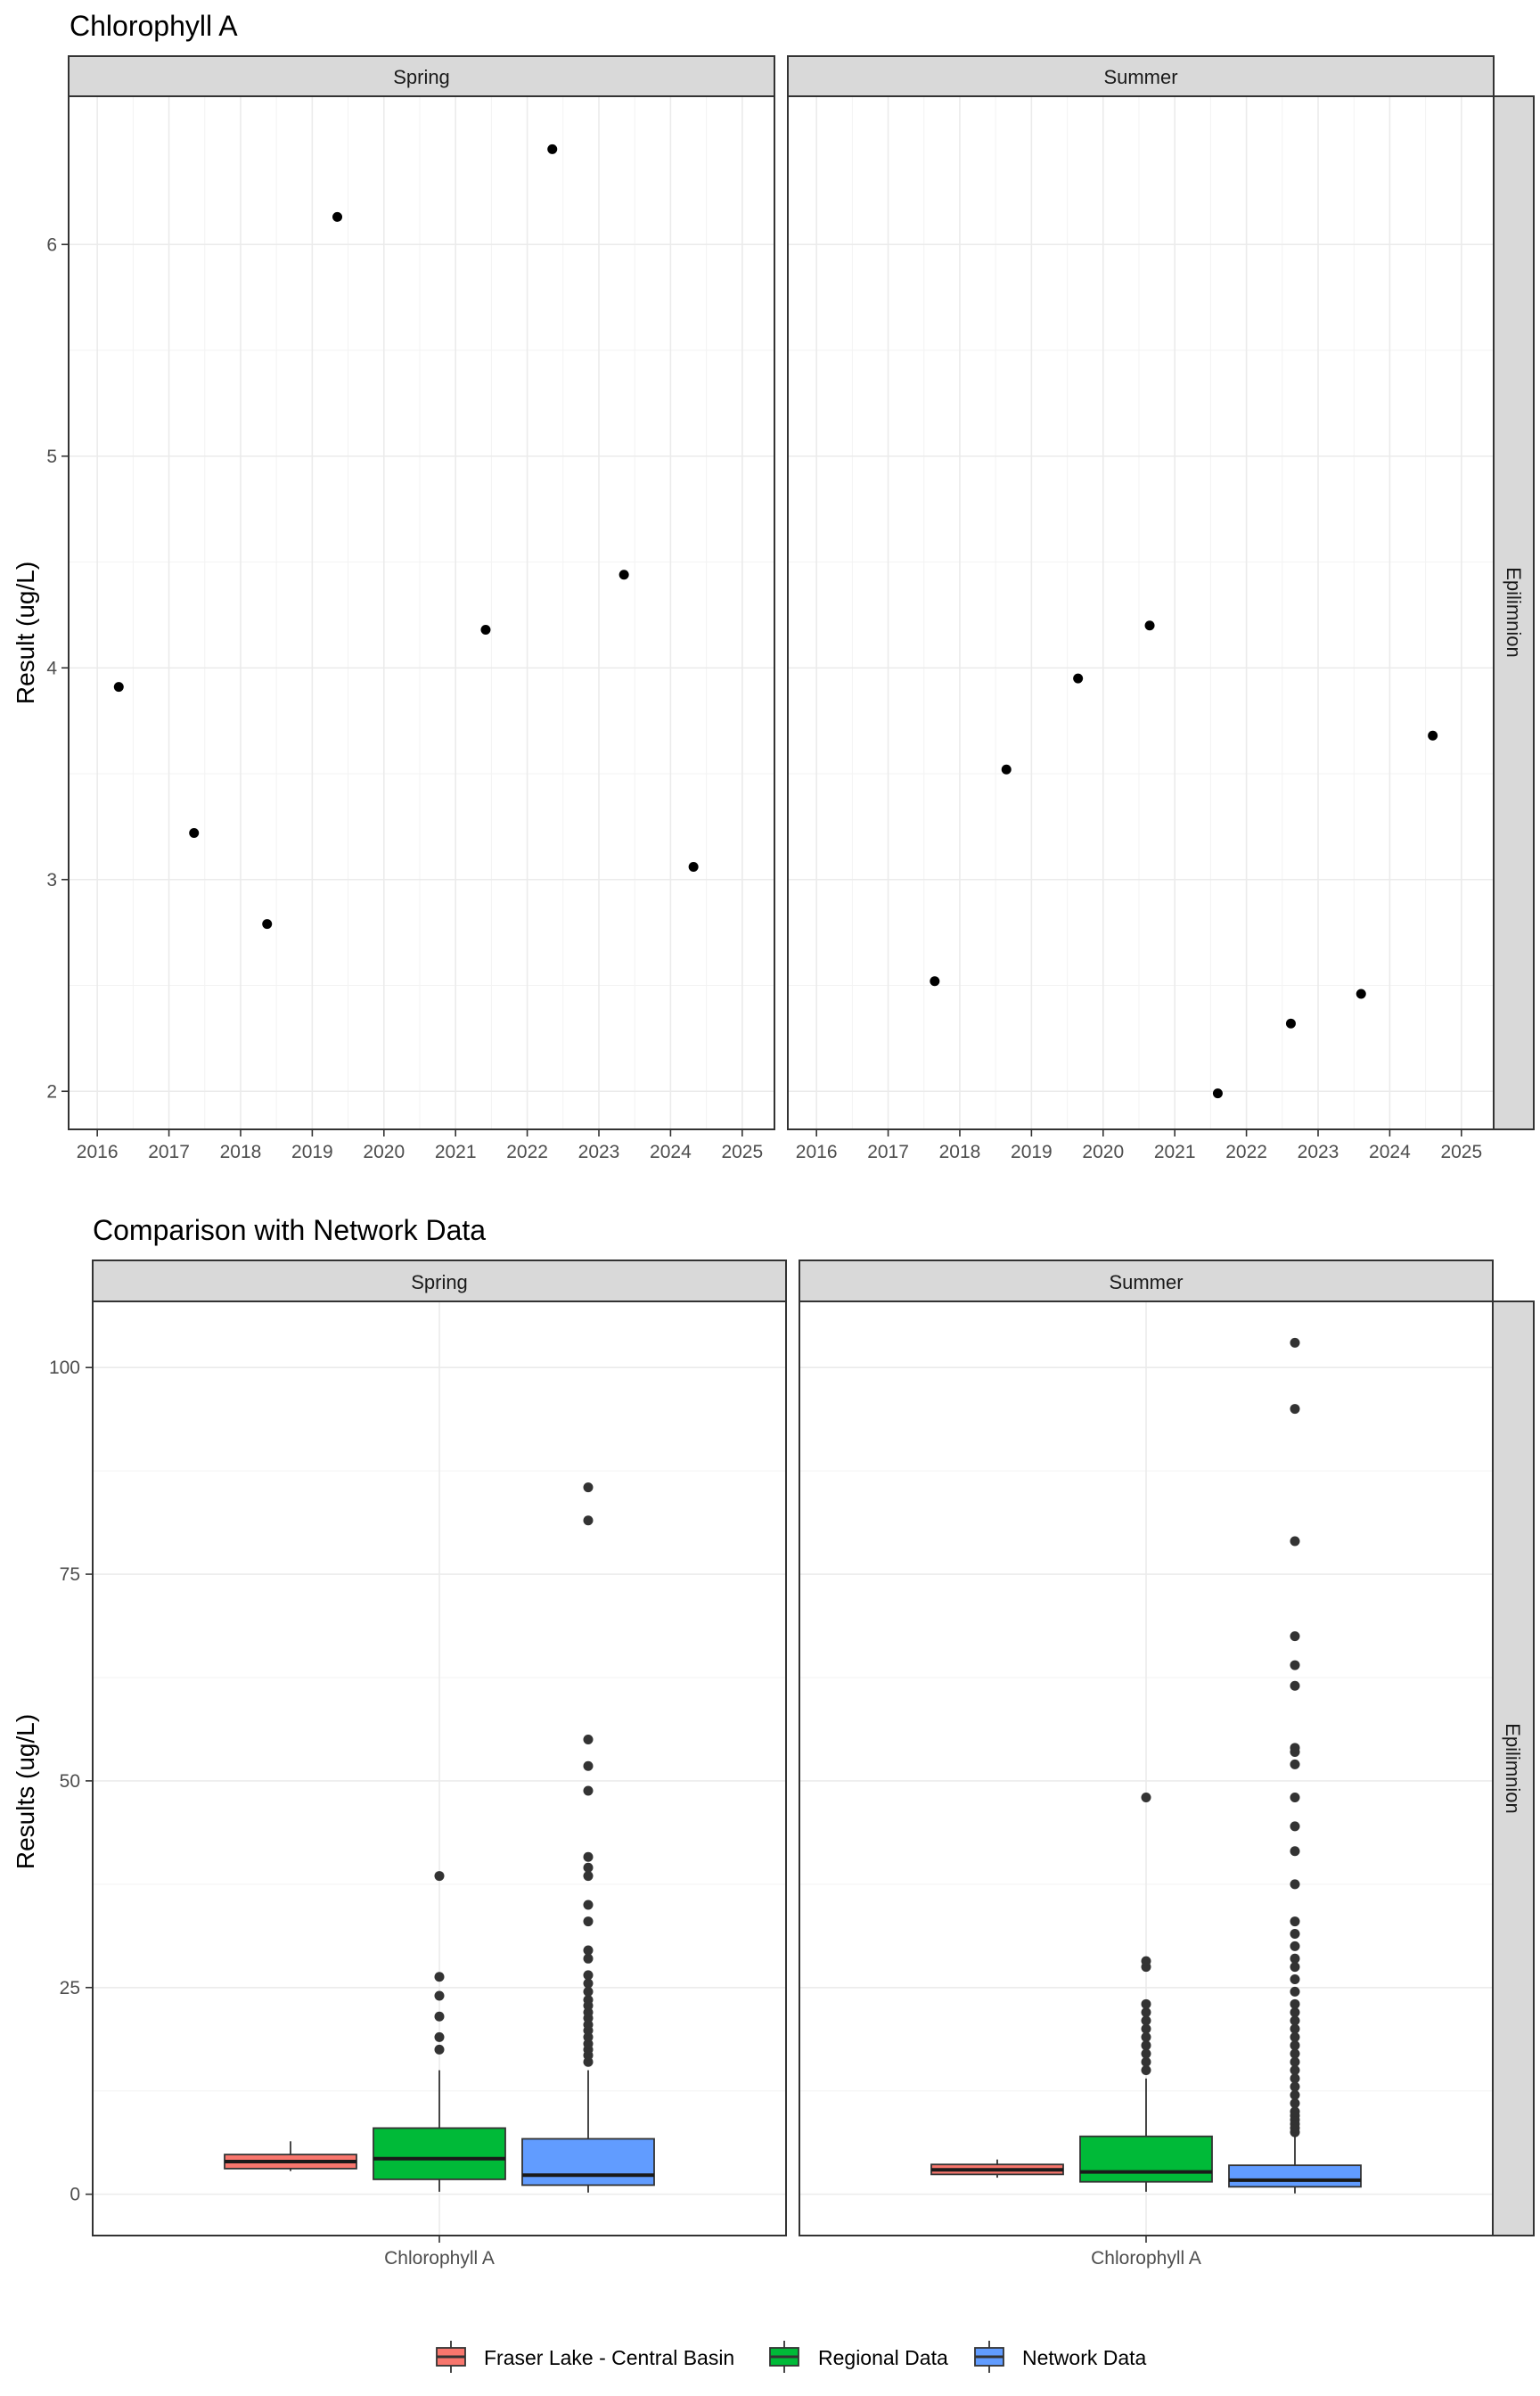 This screenshot has width=1540, height=2396. I want to click on y-tick-label: 2, so click(51, 1091).